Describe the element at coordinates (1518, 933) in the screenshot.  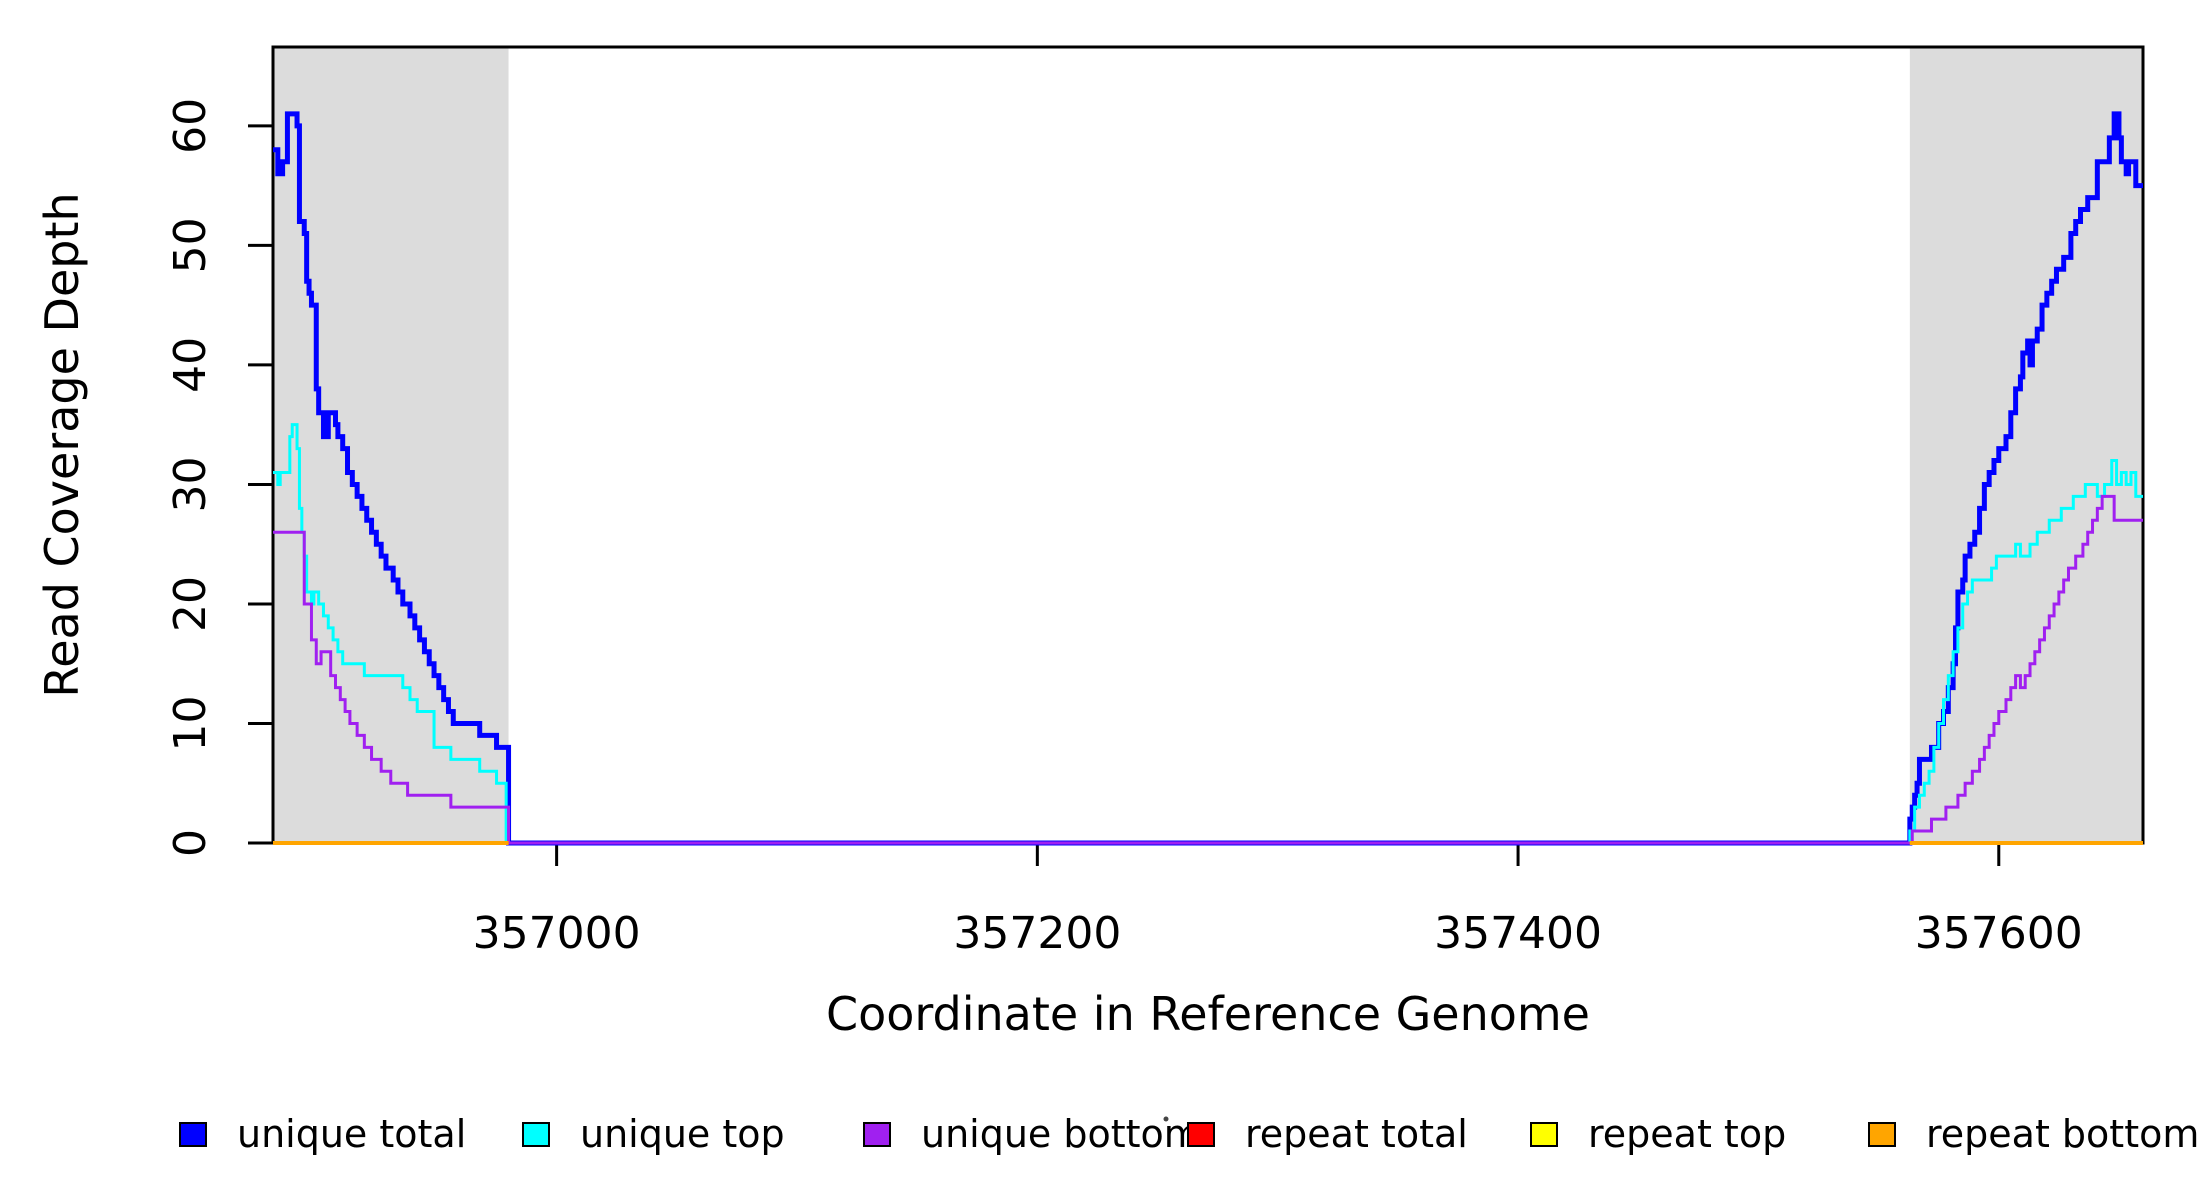
I see `x-tick-label: 357400` at that location.